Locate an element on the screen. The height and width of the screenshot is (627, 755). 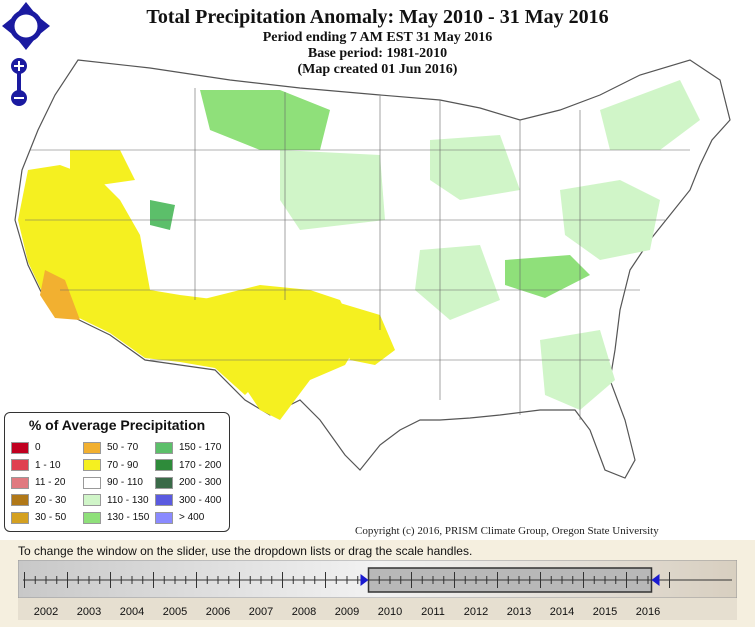
wet-region-colorado is located at coordinates (162, 215).